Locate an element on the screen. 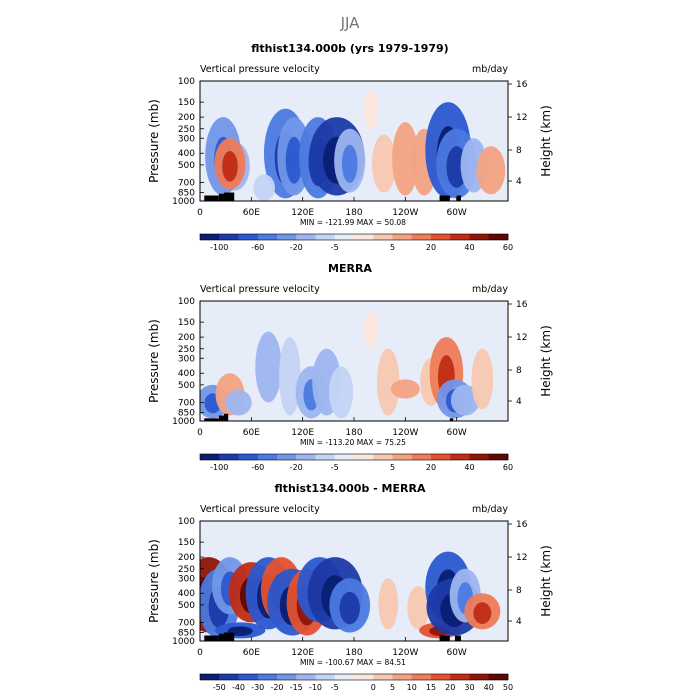 The image size is (700, 700). colorbar-label: 40 is located at coordinates (489, 687).